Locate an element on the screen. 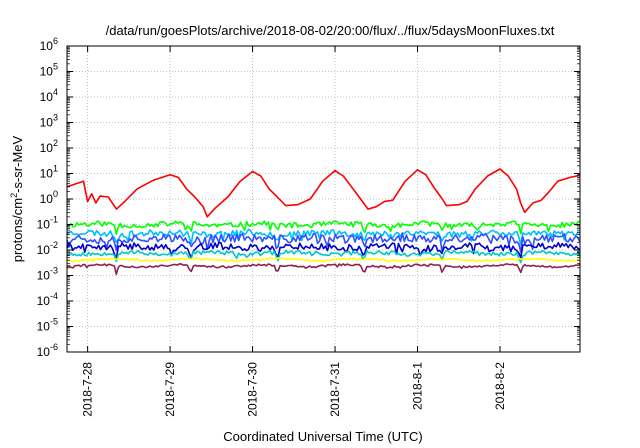  x-tick-label: 2018-8-1 is located at coordinates (418, 386).